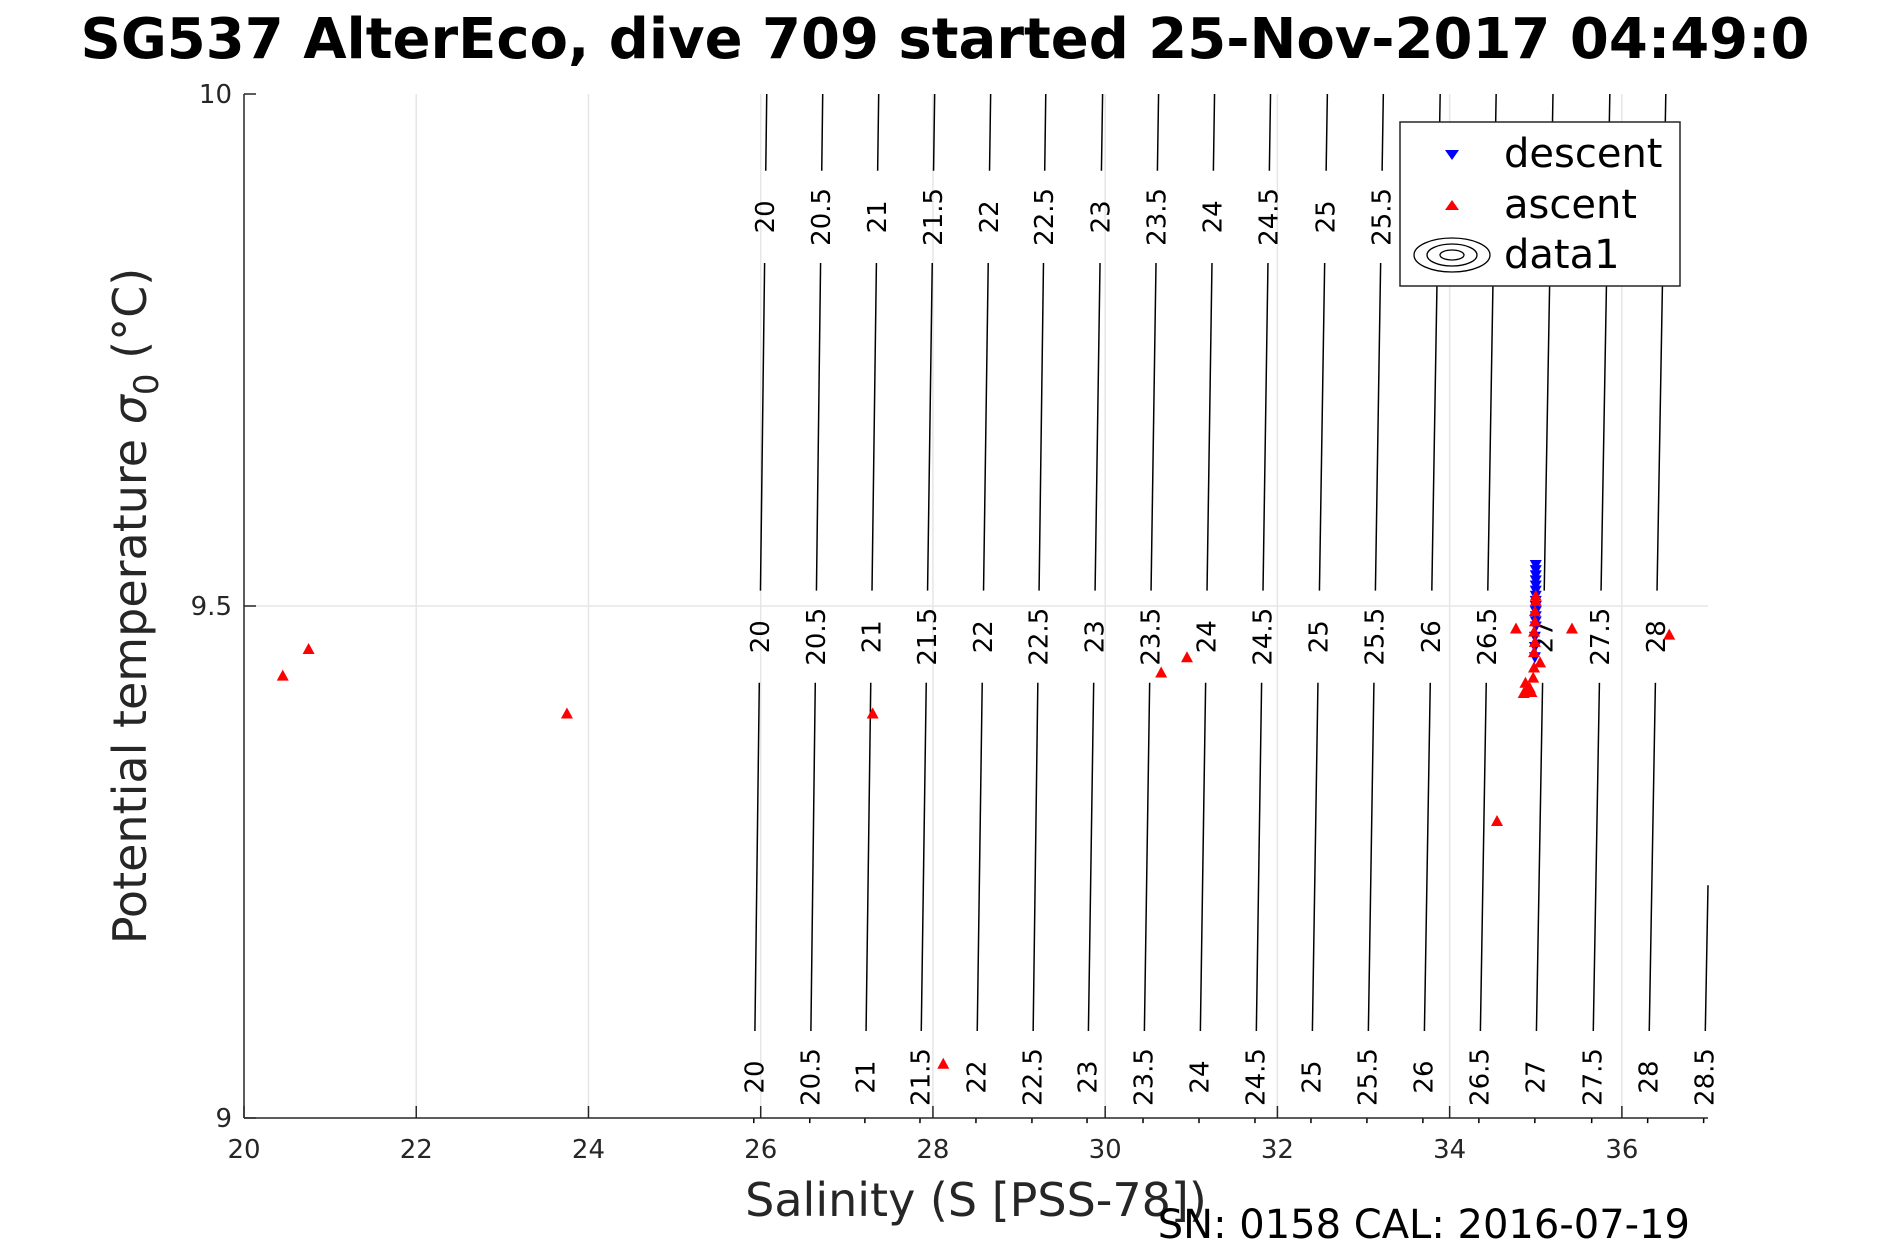  What do you see at coordinates (1570, 205) in the screenshot?
I see `legend-ascent-label: ascent` at bounding box center [1570, 205].